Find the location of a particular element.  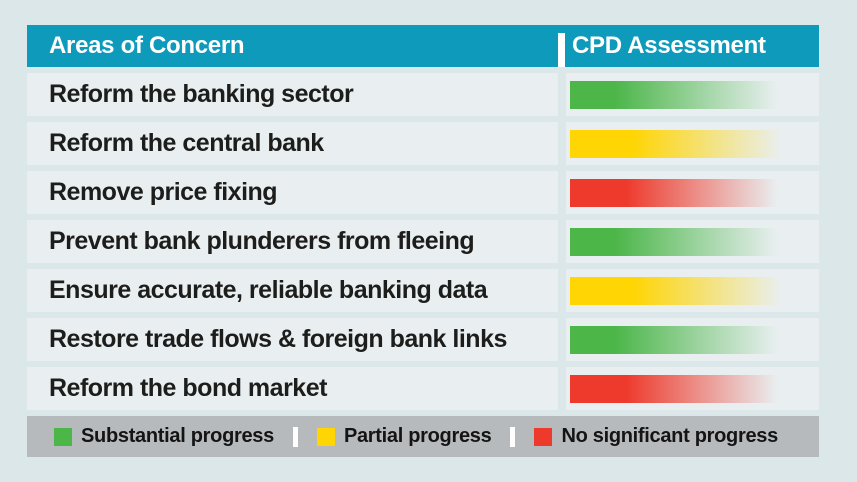

table-header: Areas of Concern CPD Assessment is located at coordinates (423, 46).